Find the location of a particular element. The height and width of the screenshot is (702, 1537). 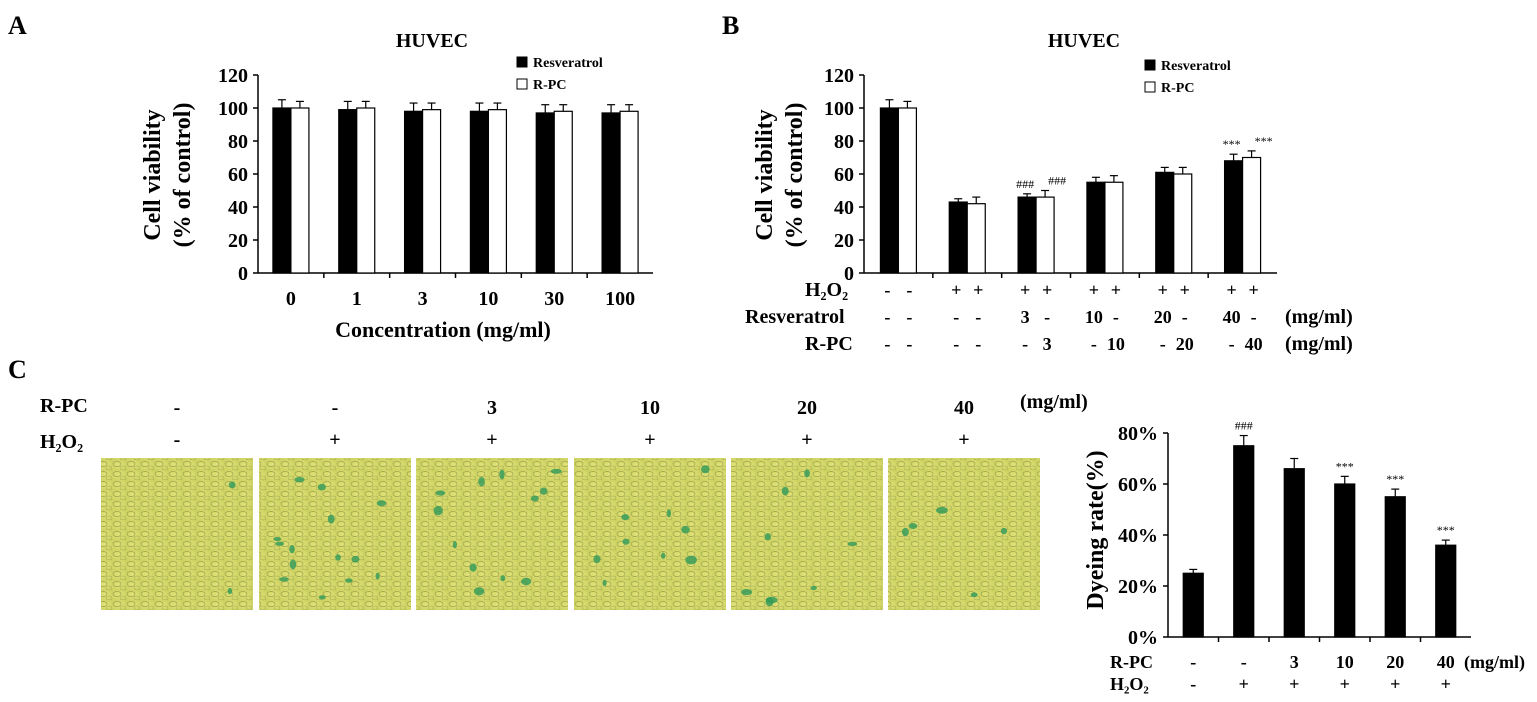

chart-b-significance-mark: ### is located at coordinates (1057, 181).